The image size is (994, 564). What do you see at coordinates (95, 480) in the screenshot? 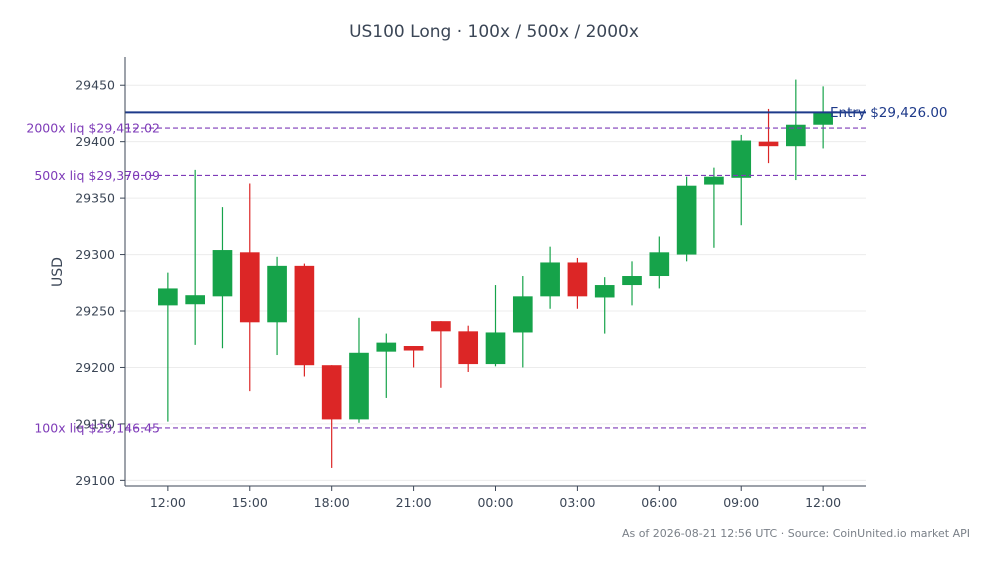
I see `y-tick-label: 29100` at bounding box center [95, 480].